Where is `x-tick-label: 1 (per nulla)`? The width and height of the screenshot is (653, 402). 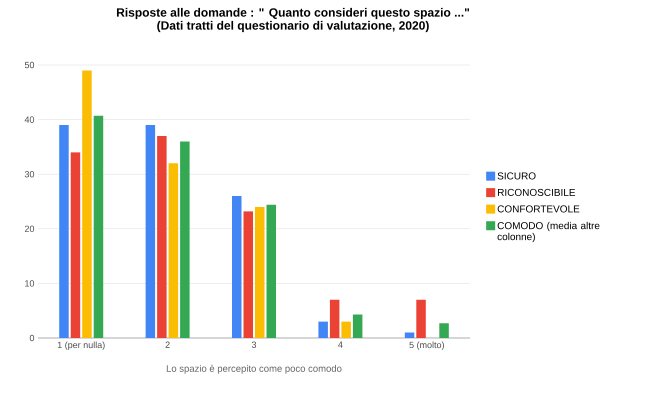 x-tick-label: 1 (per nulla) is located at coordinates (81, 346).